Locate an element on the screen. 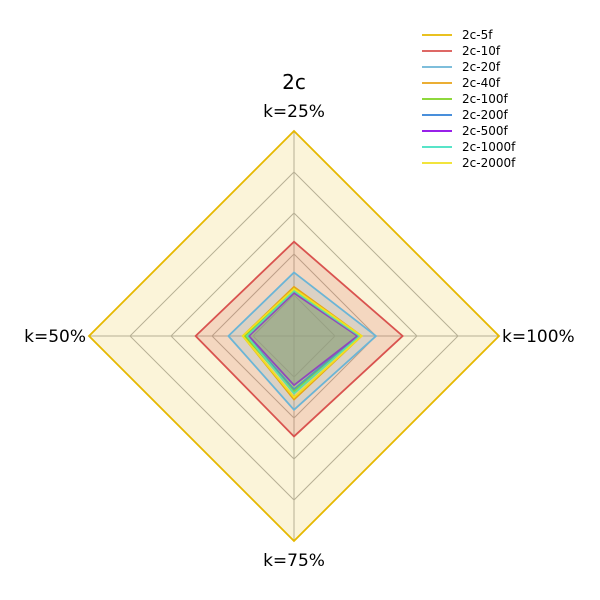 The image size is (600, 600). series-2c-1000f is located at coordinates (303, 342).